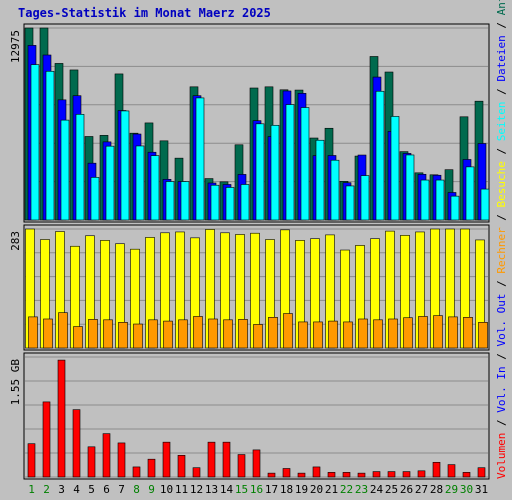  What do you see at coordinates (501, 456) in the screenshot?
I see `side-legend-part: Volumen` at bounding box center [501, 456].